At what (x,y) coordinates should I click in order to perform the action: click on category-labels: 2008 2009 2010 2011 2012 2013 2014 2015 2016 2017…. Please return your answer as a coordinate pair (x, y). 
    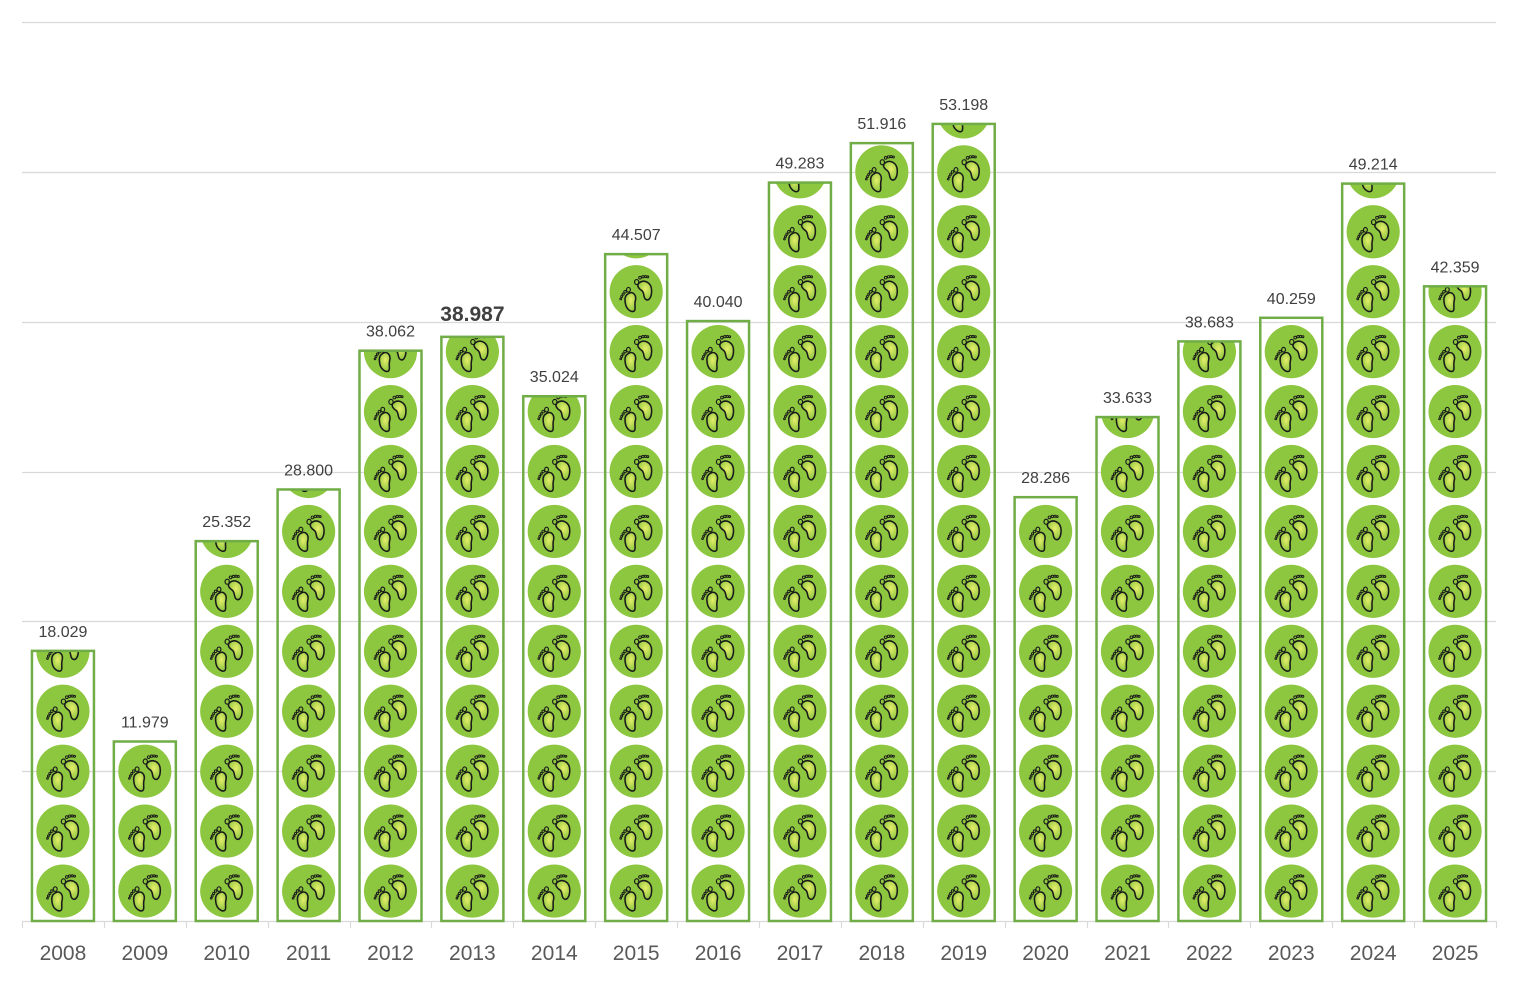
    Looking at the image, I should click on (759, 953).